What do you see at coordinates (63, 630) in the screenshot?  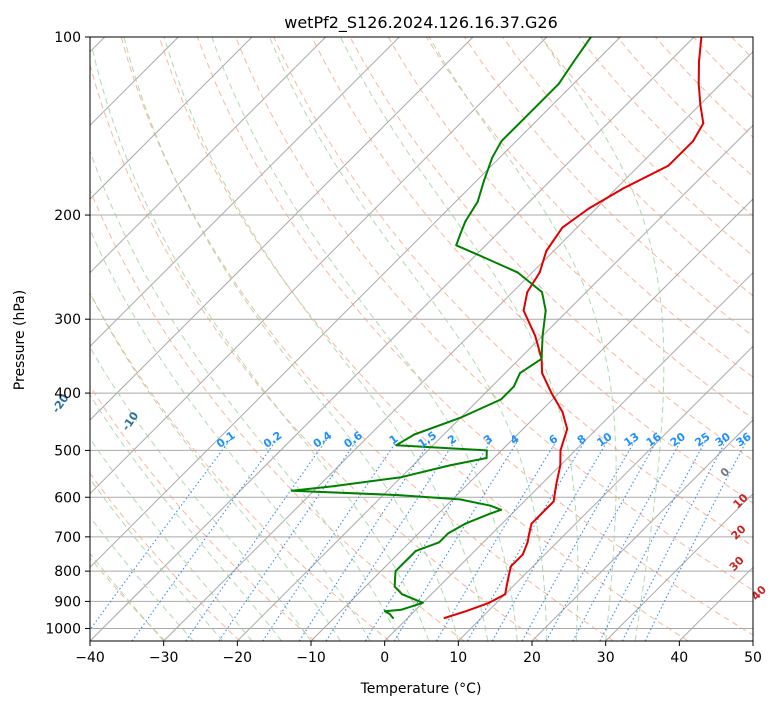 I see `y-tick-label: 1000` at bounding box center [63, 630].